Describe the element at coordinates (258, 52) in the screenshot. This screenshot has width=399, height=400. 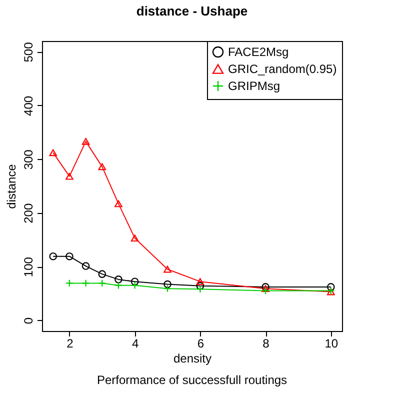
I see `legend-label: FACE2Msg` at that location.